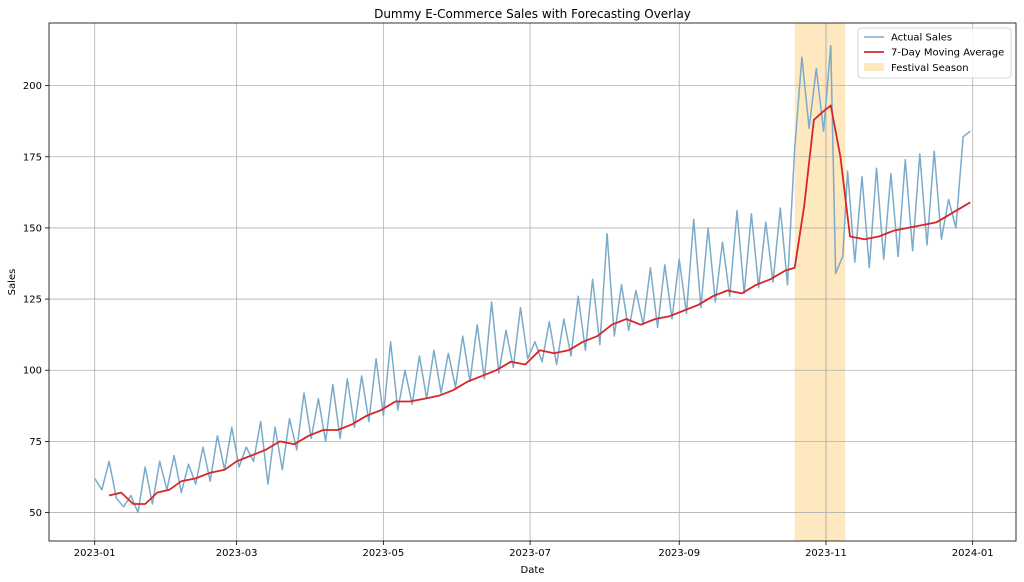  Describe the element at coordinates (32, 157) in the screenshot. I see `y-tick-label: 175` at that location.